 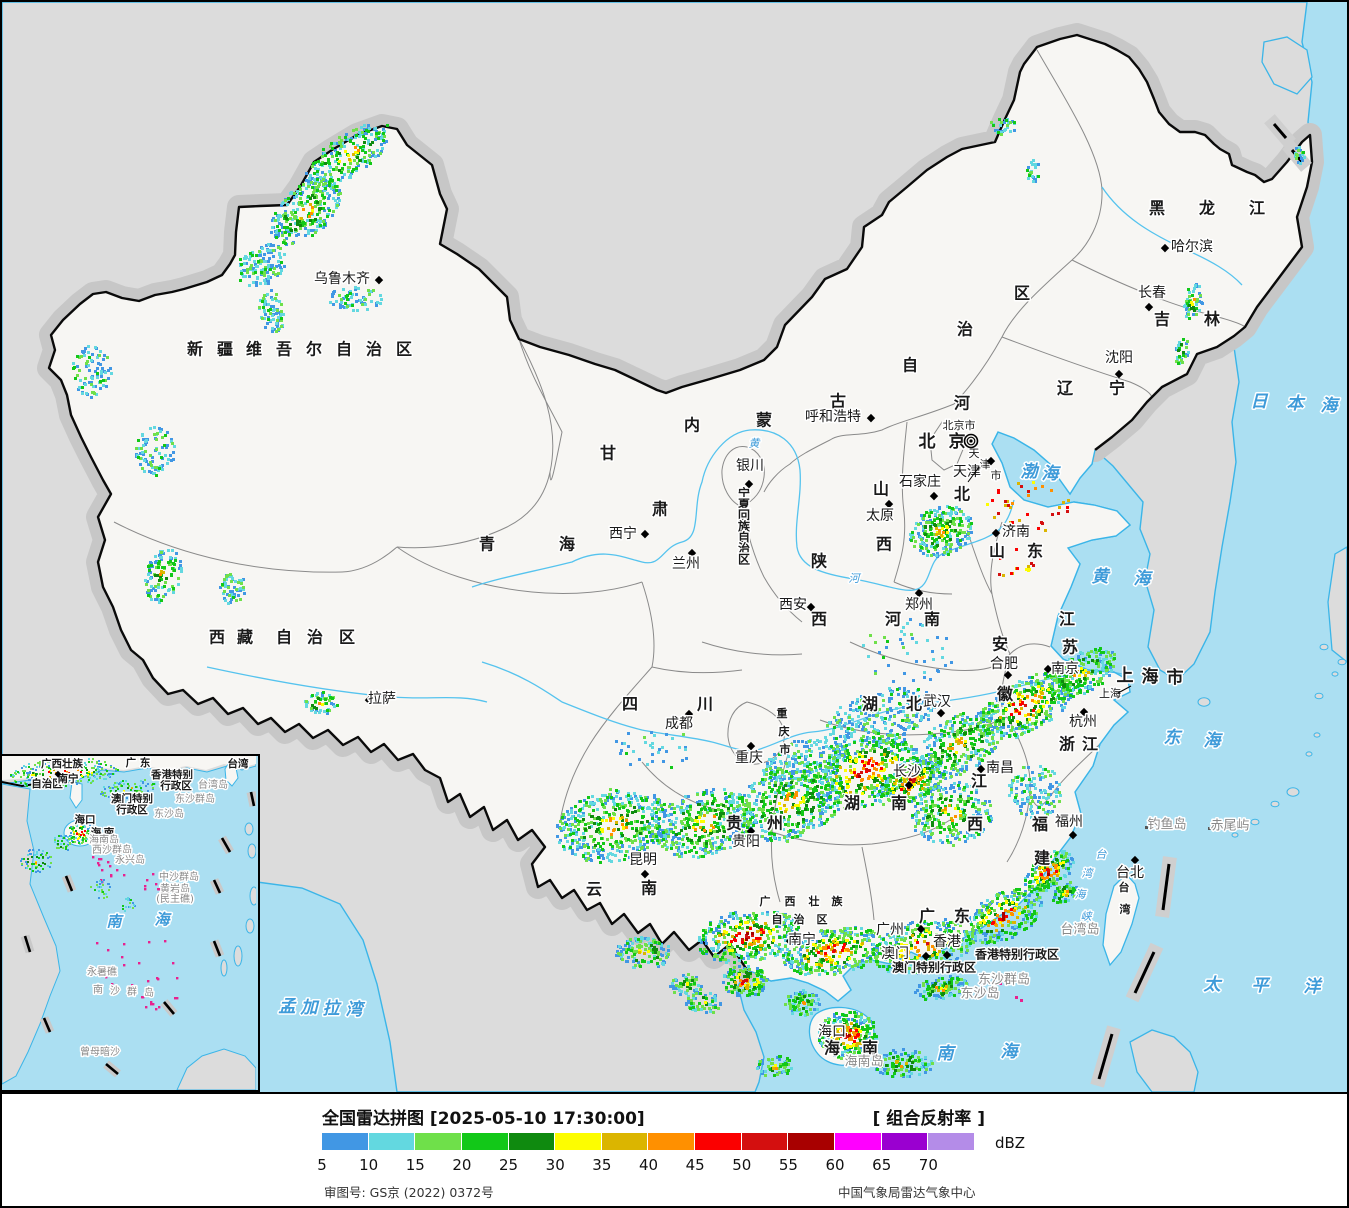 I want to click on province-label-small: 区, so click(x=822, y=919).